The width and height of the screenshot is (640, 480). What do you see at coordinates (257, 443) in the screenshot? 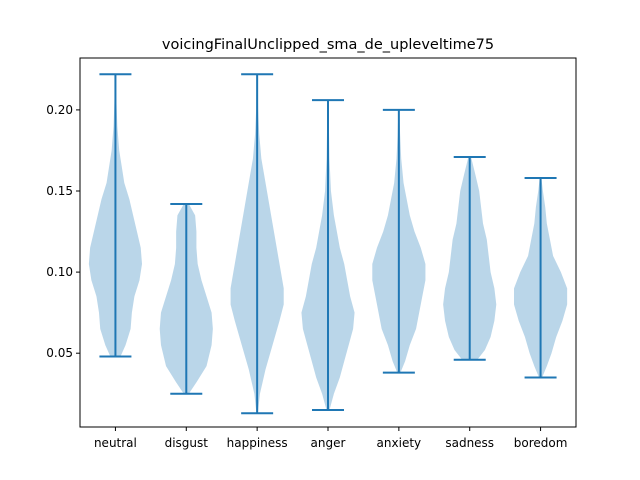
I see `x-tick-label-happiness: happiness` at bounding box center [257, 443].